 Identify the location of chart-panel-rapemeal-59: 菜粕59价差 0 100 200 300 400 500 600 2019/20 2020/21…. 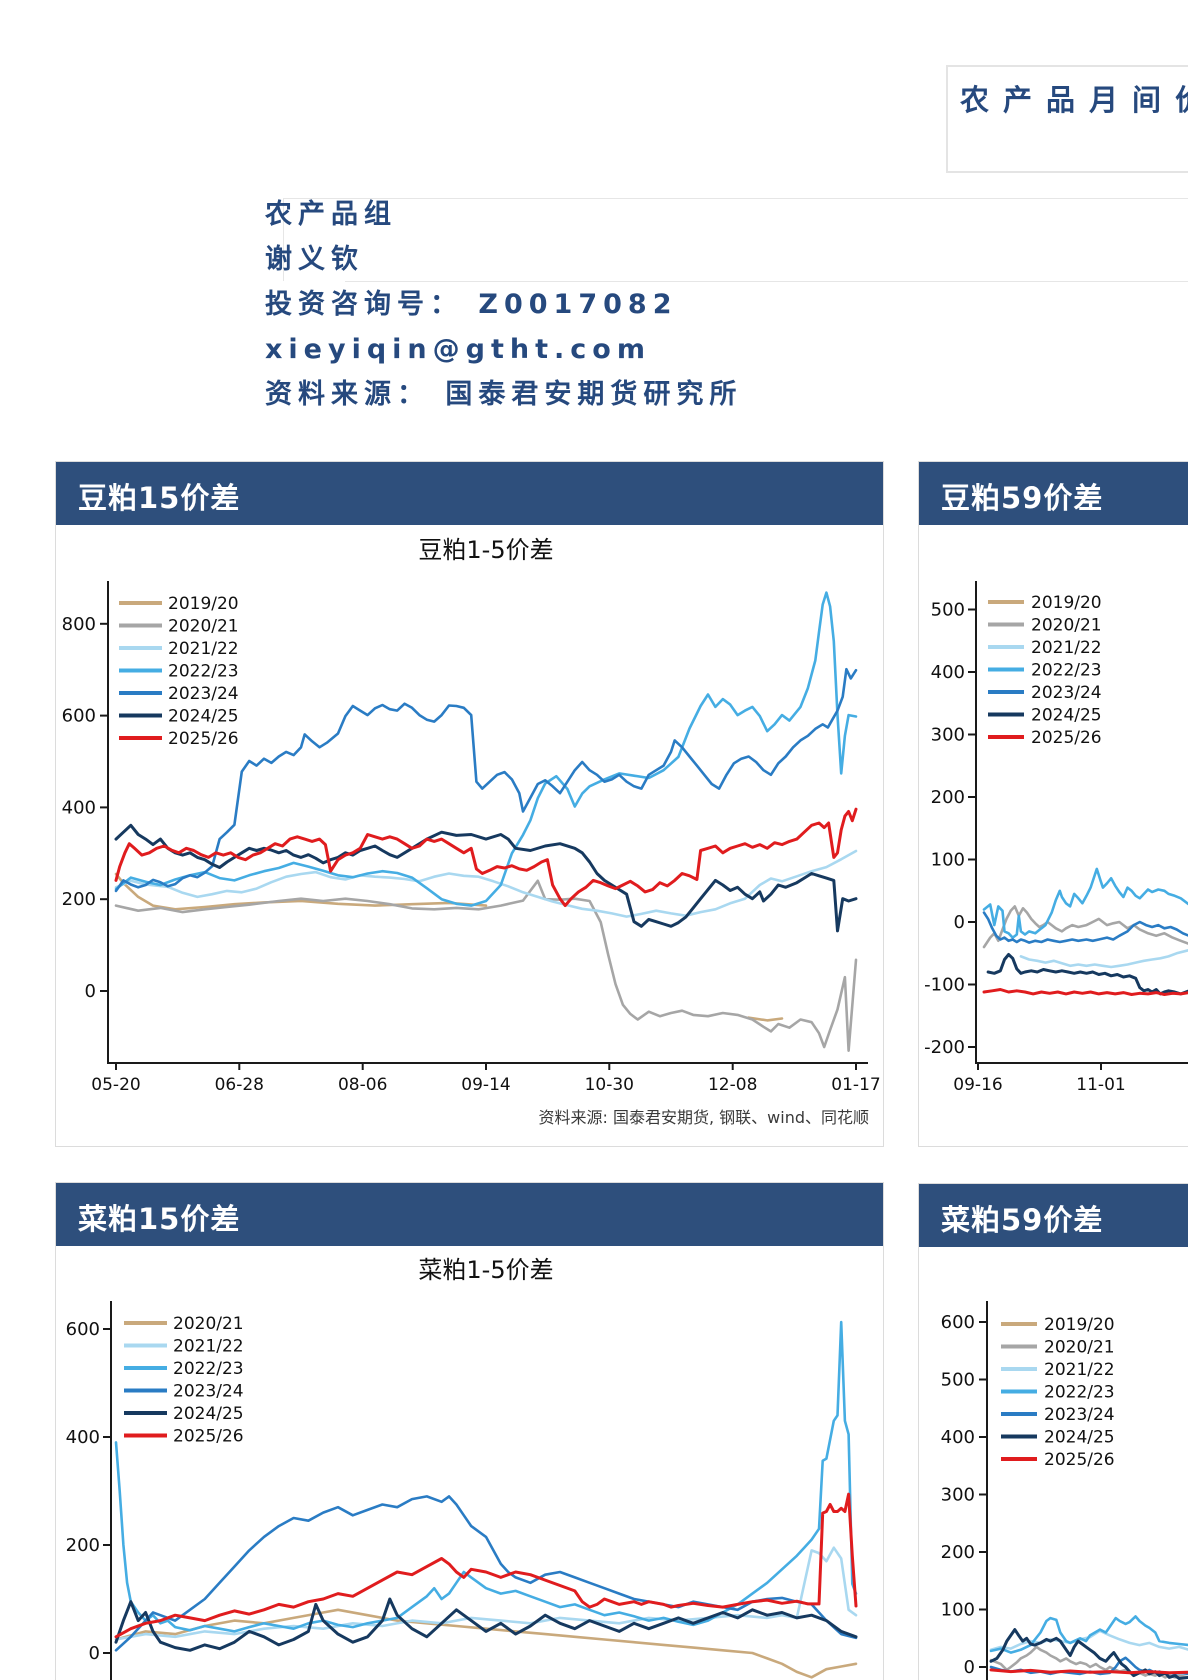
(1053, 1431).